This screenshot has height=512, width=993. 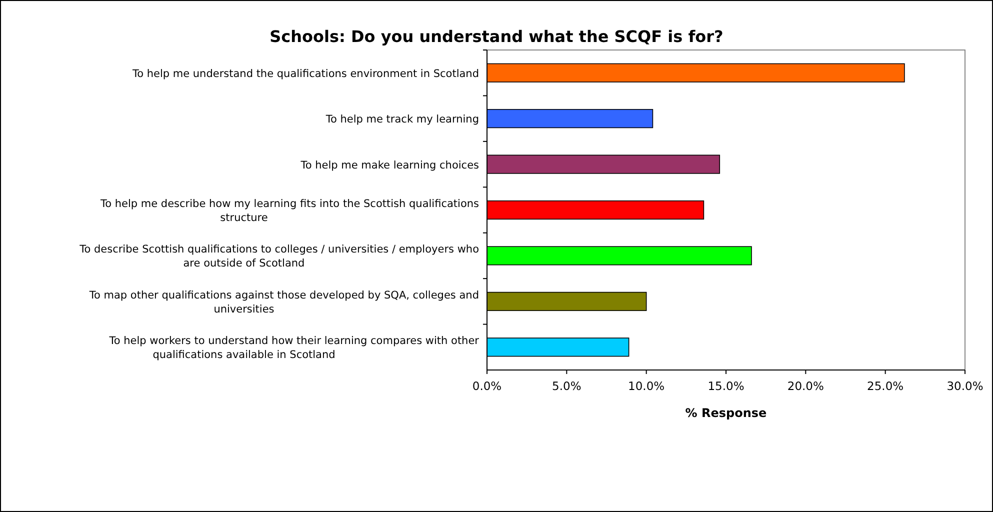 I want to click on y-tick-label: To describe Scottish qualifications to colleges / universities / employers who are outside of Scotland, so click(x=278, y=257).